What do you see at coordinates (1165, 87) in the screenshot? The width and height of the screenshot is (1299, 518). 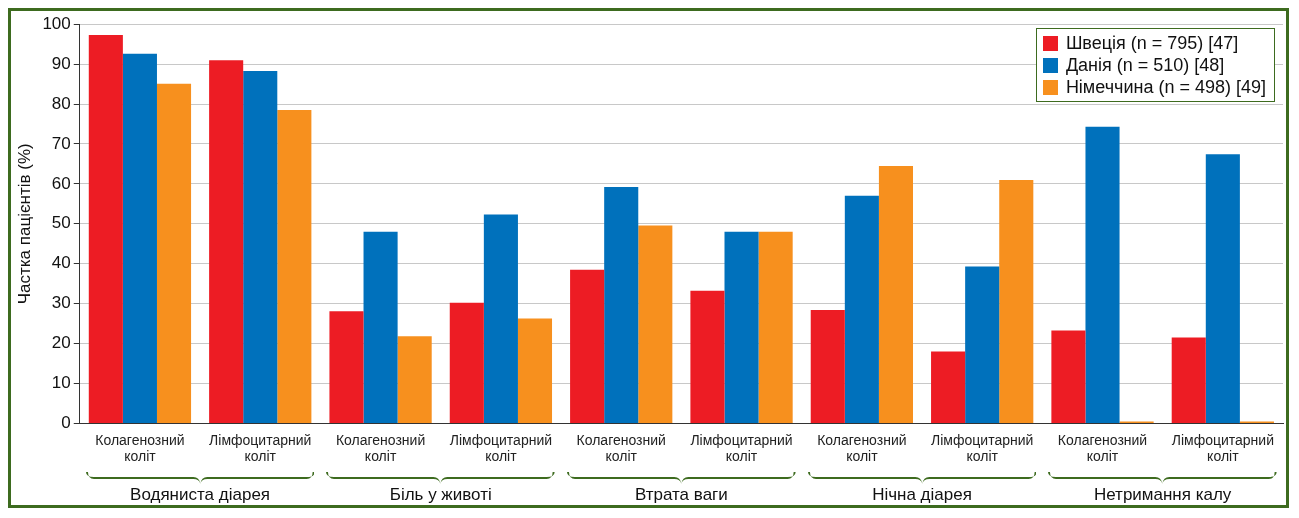 I see `legend-label: Німеччина (n = 498) [49]` at bounding box center [1165, 87].